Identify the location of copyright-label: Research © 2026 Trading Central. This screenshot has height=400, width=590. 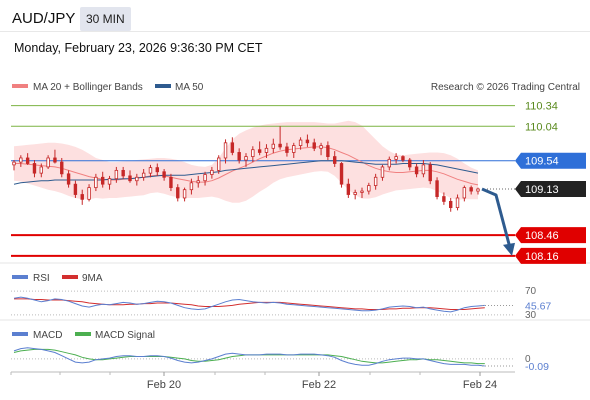
(505, 87).